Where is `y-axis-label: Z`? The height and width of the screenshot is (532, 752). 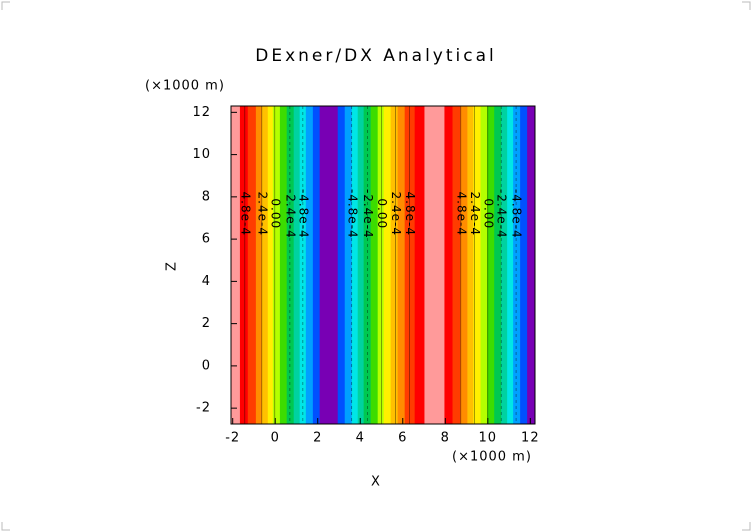
y-axis-label: Z is located at coordinates (172, 266).